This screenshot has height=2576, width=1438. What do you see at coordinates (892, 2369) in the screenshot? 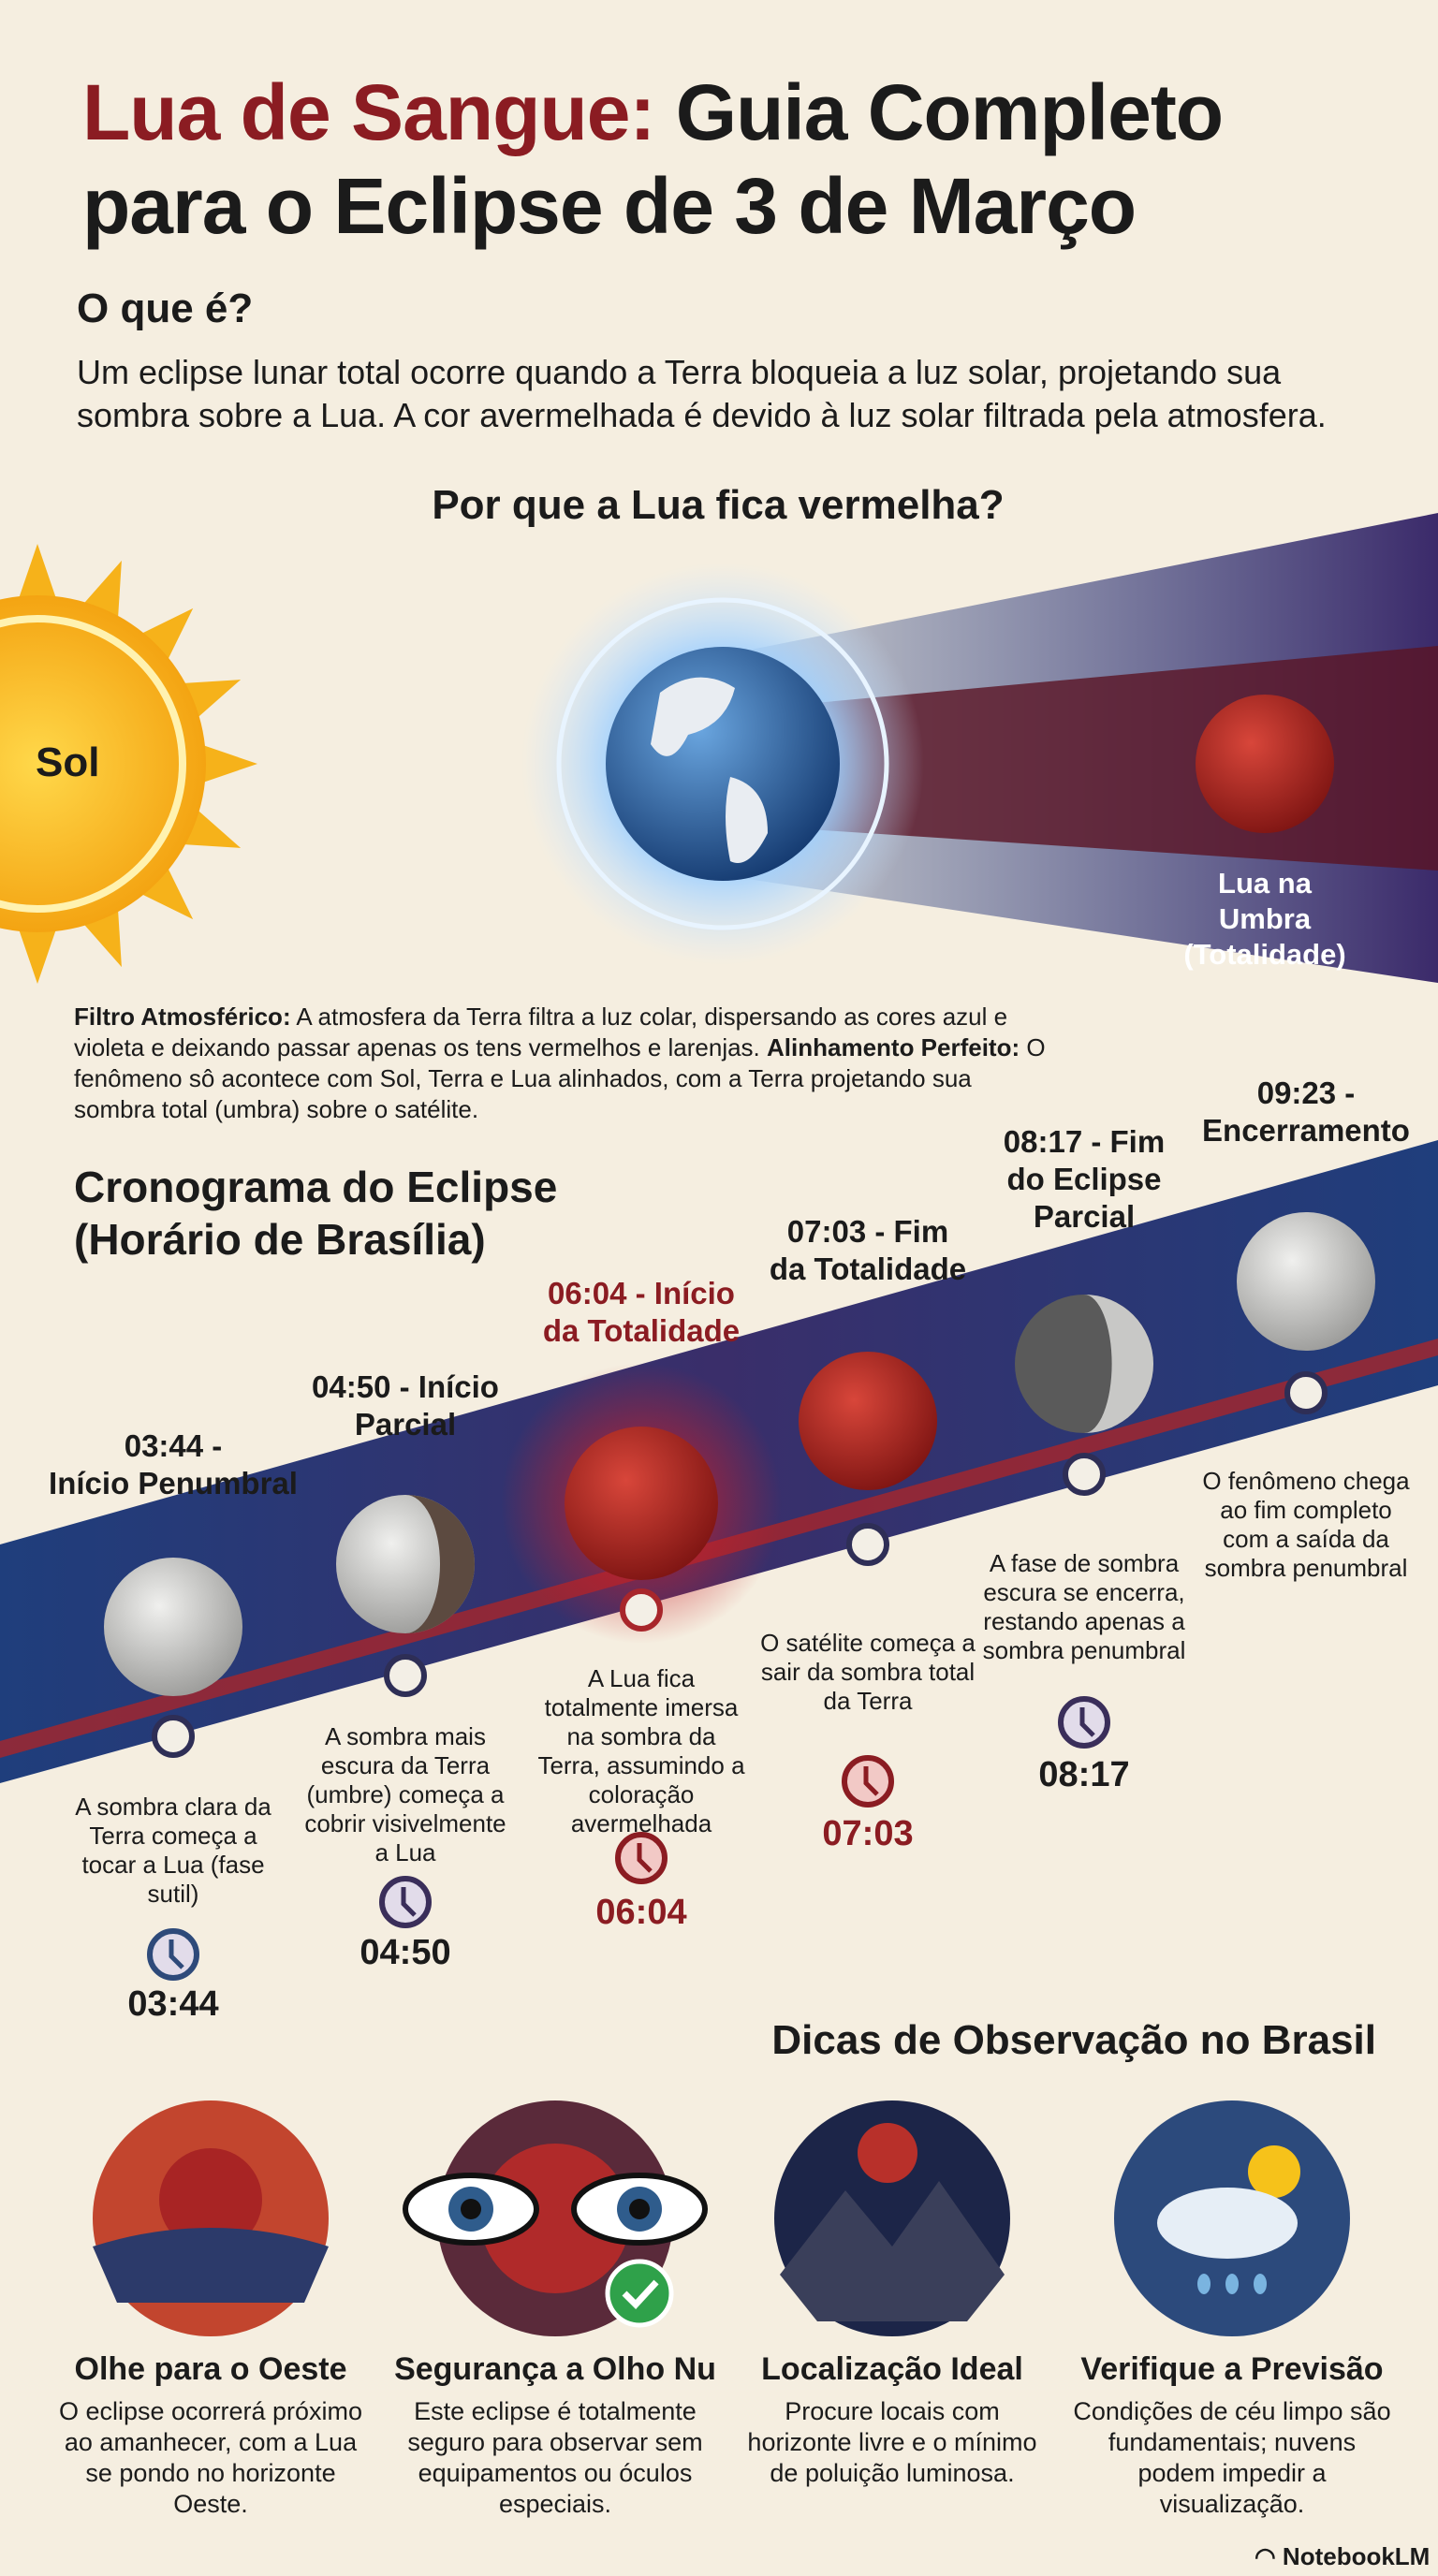
I see `tip-title: Localização Ideal` at bounding box center [892, 2369].